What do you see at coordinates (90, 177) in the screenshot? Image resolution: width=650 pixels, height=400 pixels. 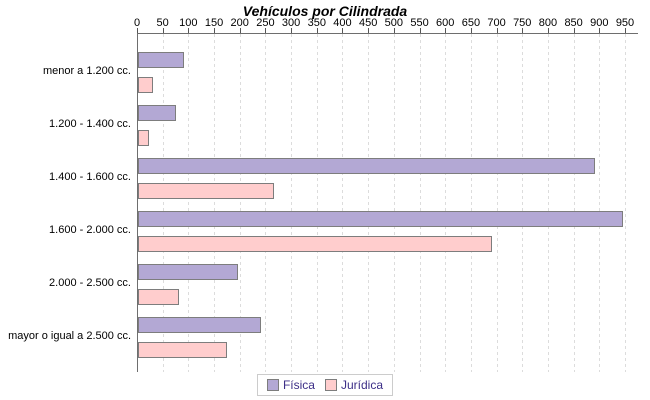 I see `category-label: 1.400 - 1.600 cc.` at bounding box center [90, 177].